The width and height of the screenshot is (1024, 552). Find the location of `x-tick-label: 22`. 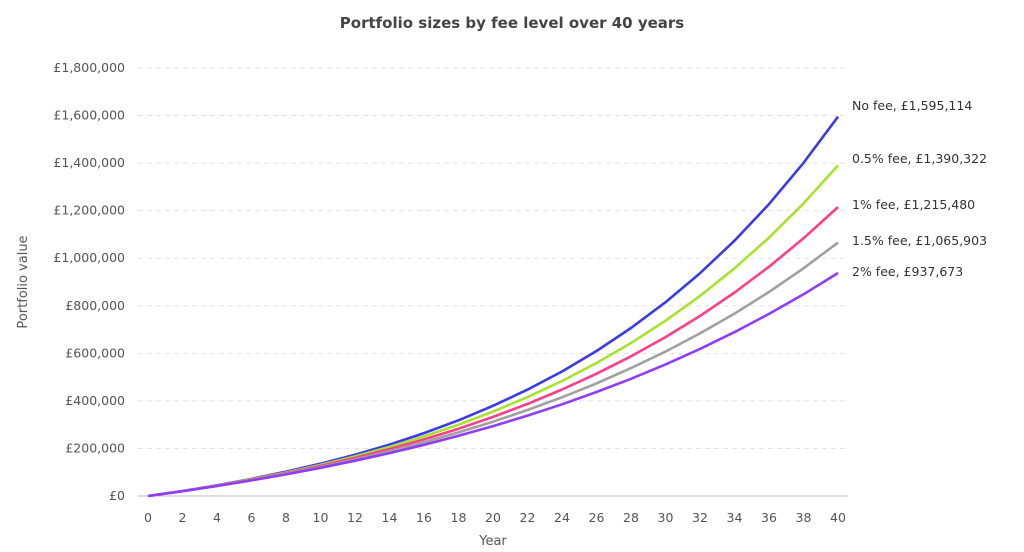

x-tick-label: 22 is located at coordinates (528, 517).